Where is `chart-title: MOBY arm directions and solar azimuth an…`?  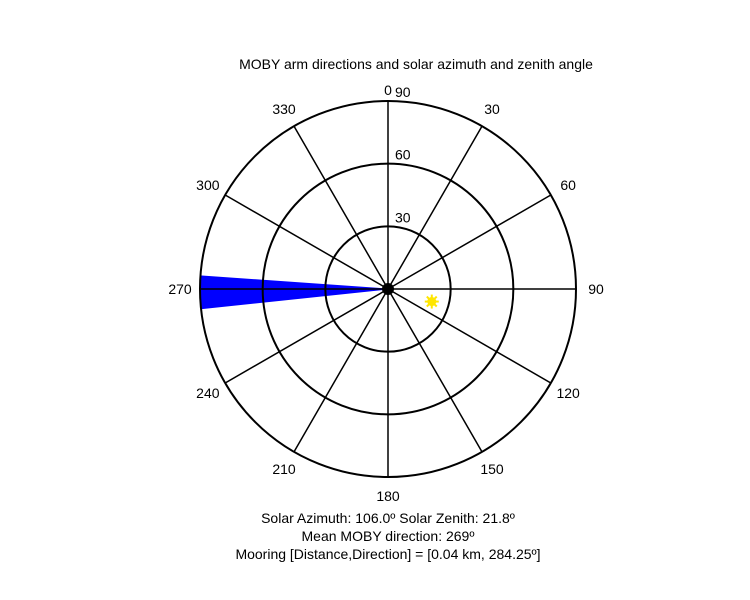 chart-title: MOBY arm directions and solar azimuth an… is located at coordinates (416, 64).